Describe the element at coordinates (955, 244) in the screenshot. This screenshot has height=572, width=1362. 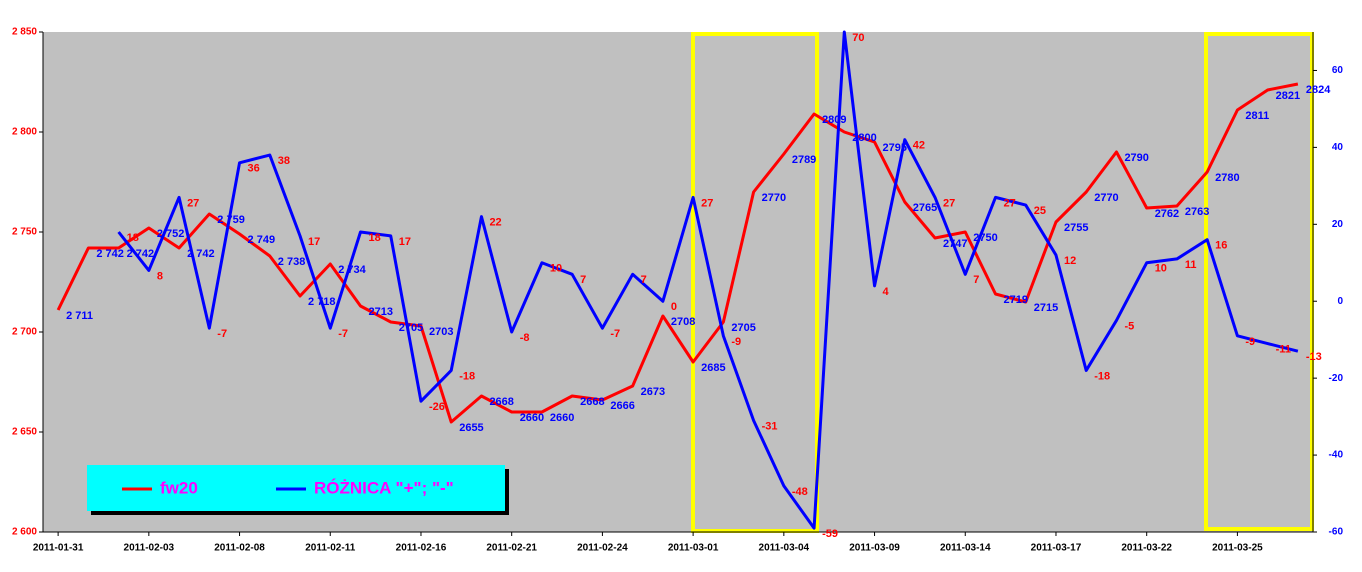
I see `data-label: 2747` at that location.